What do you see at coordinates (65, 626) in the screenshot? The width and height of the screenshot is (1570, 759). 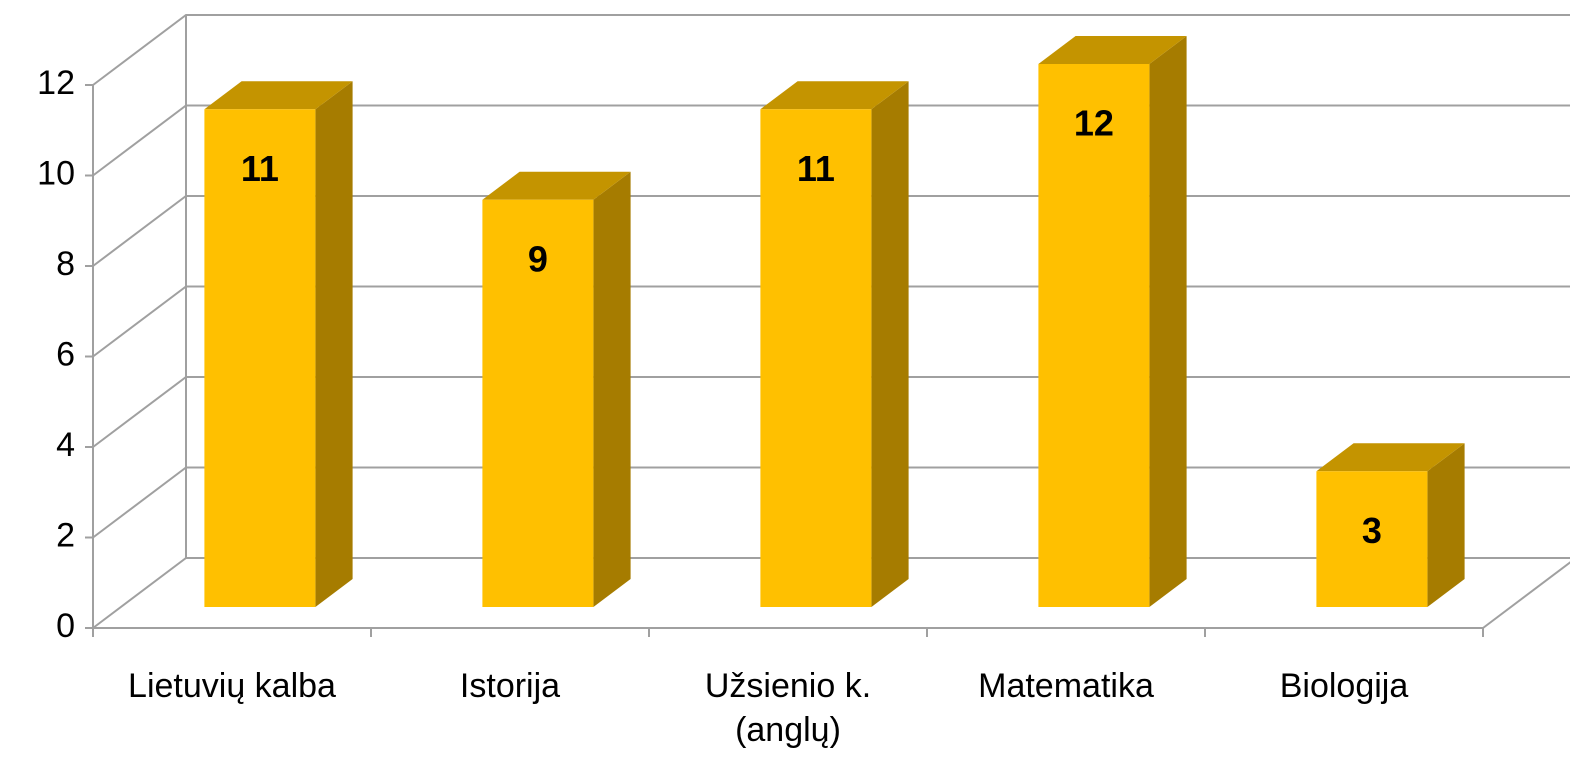 I see `y-tick-label: 0` at bounding box center [65, 626].